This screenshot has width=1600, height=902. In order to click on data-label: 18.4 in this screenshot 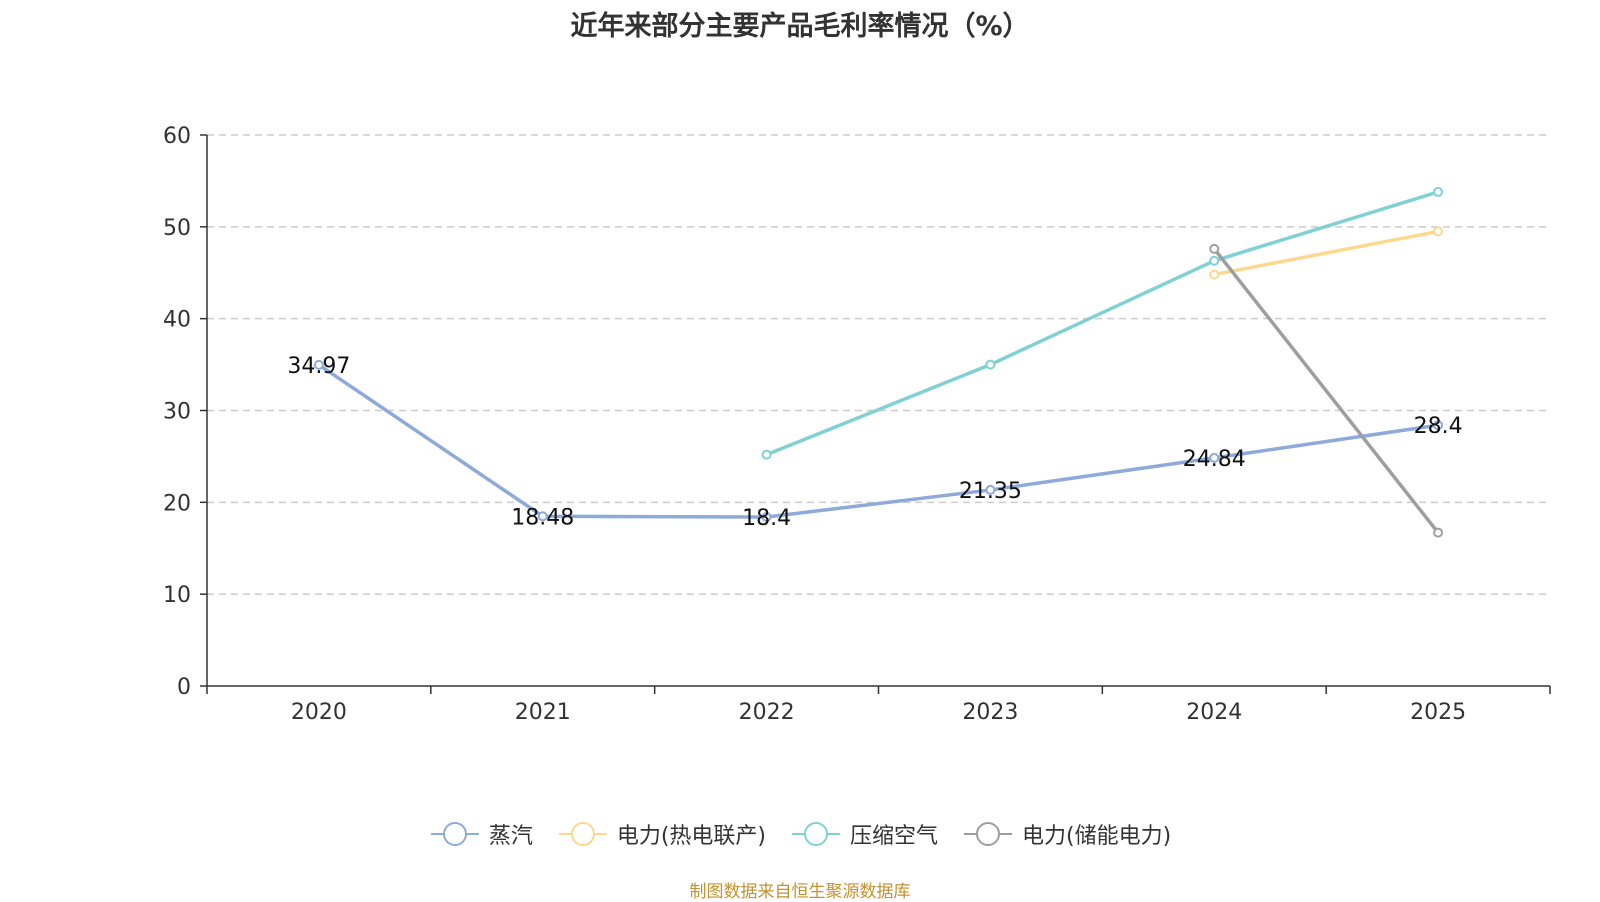, I will do `click(766, 518)`.